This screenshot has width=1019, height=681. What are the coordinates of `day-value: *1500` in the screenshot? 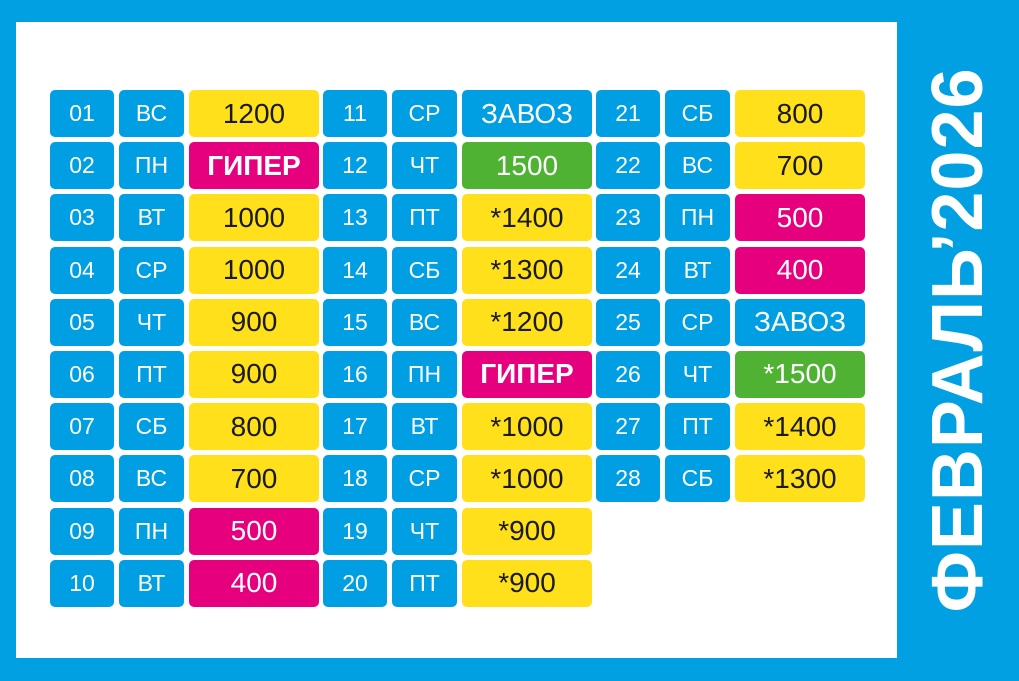 It's located at (800, 374).